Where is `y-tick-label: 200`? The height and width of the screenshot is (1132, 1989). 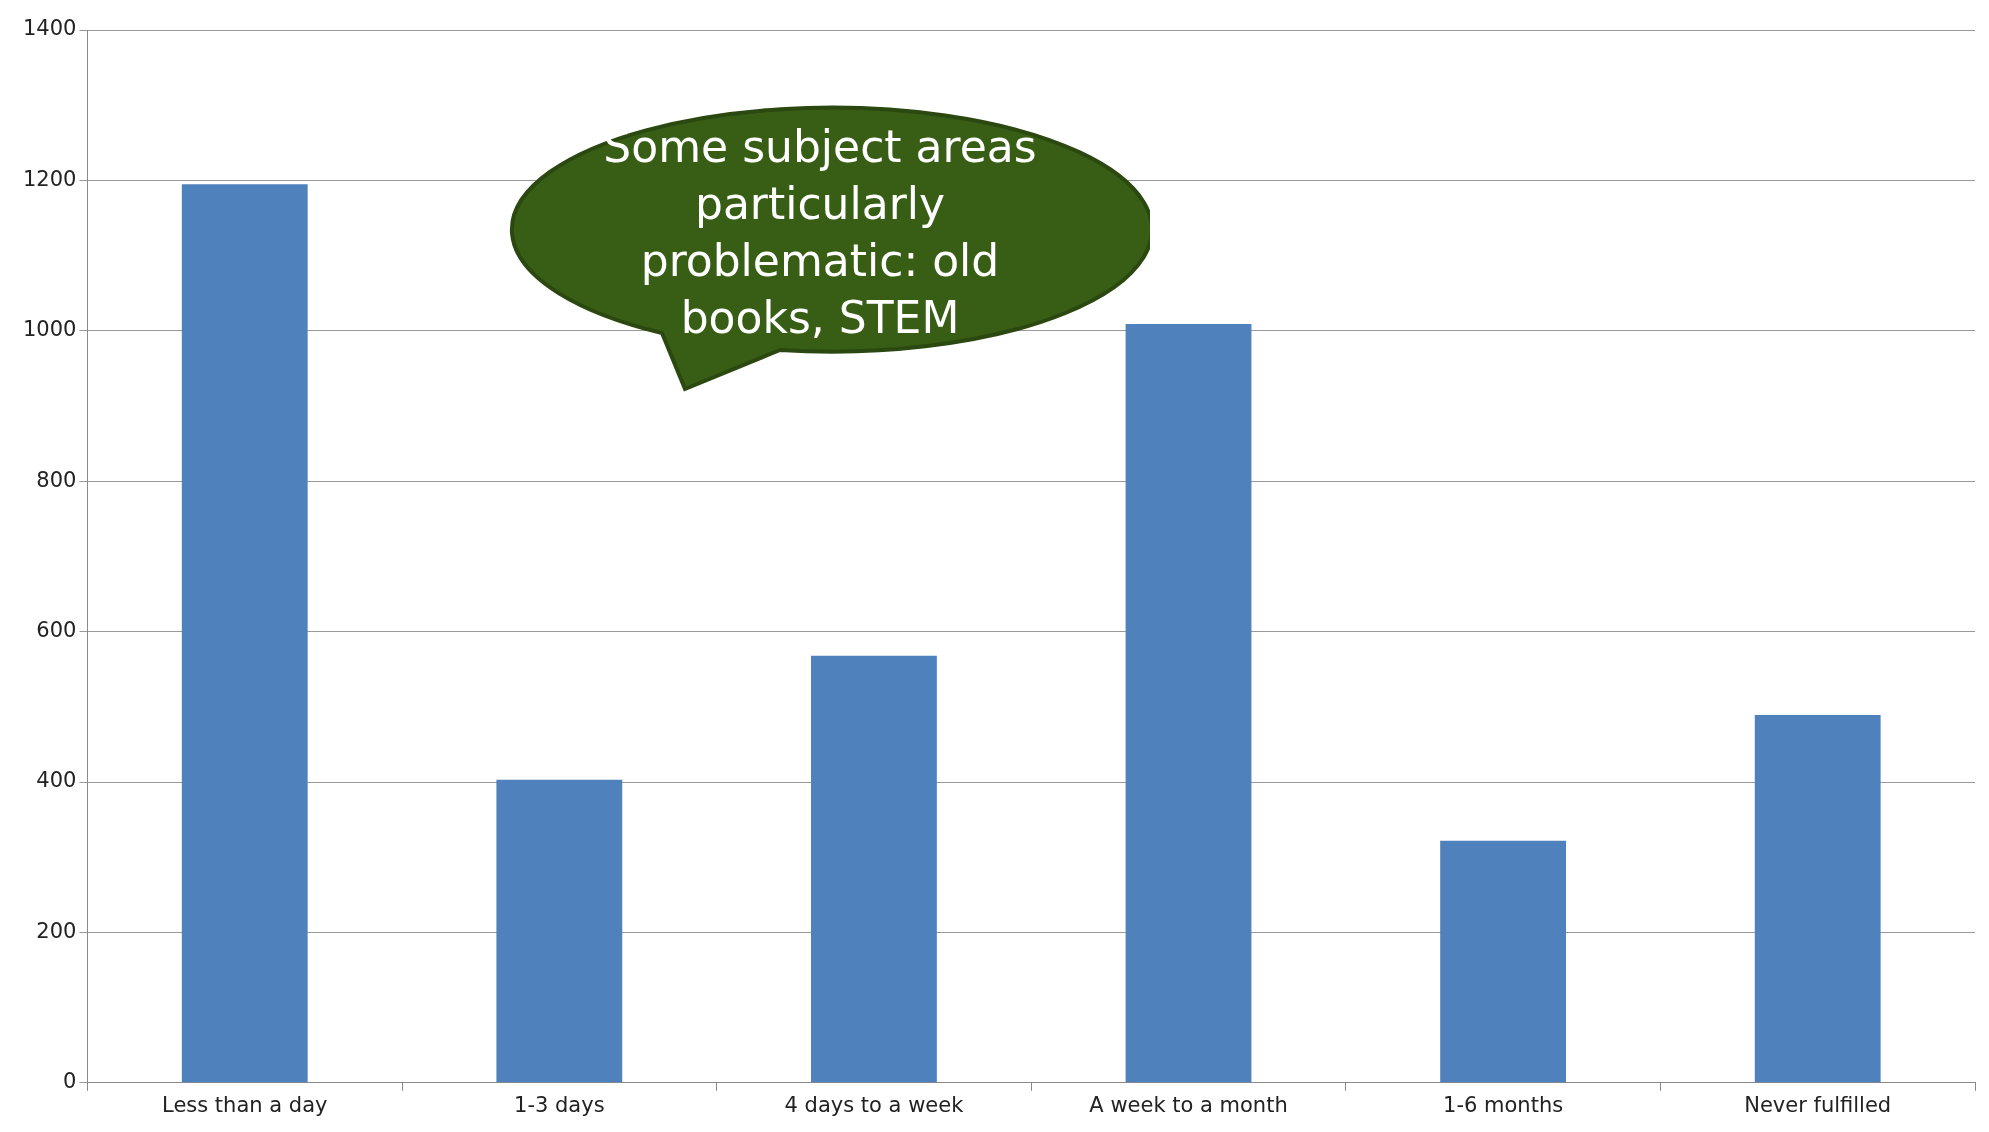
y-tick-label: 200 is located at coordinates (56, 930).